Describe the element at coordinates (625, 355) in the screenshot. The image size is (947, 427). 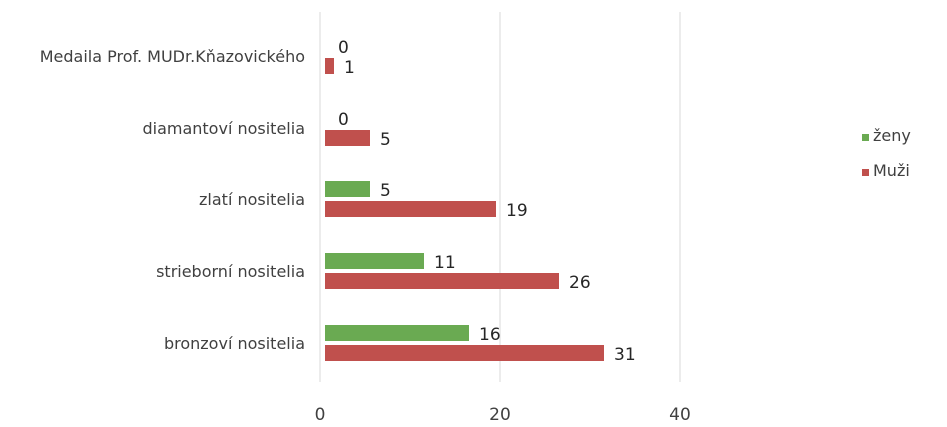
I see `data-label: 31` at that location.